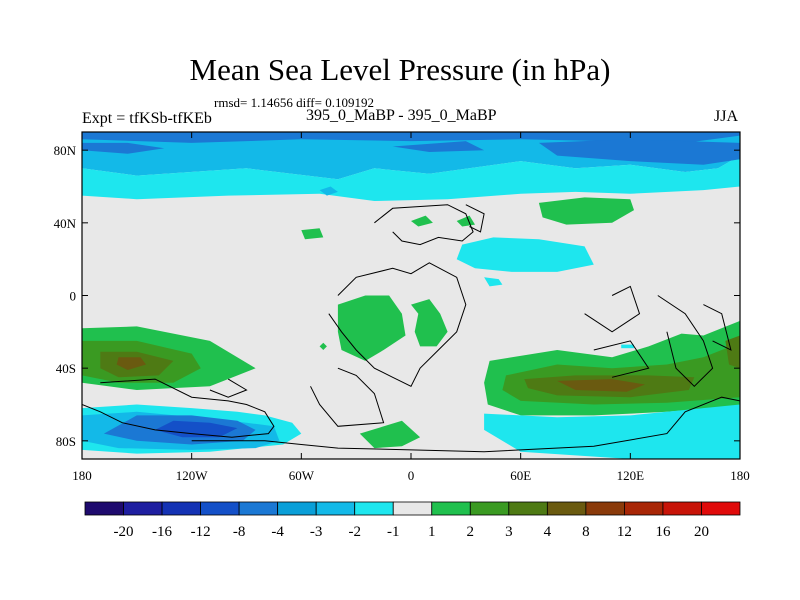  I want to click on x-tick-label: 120W, so click(192, 475).